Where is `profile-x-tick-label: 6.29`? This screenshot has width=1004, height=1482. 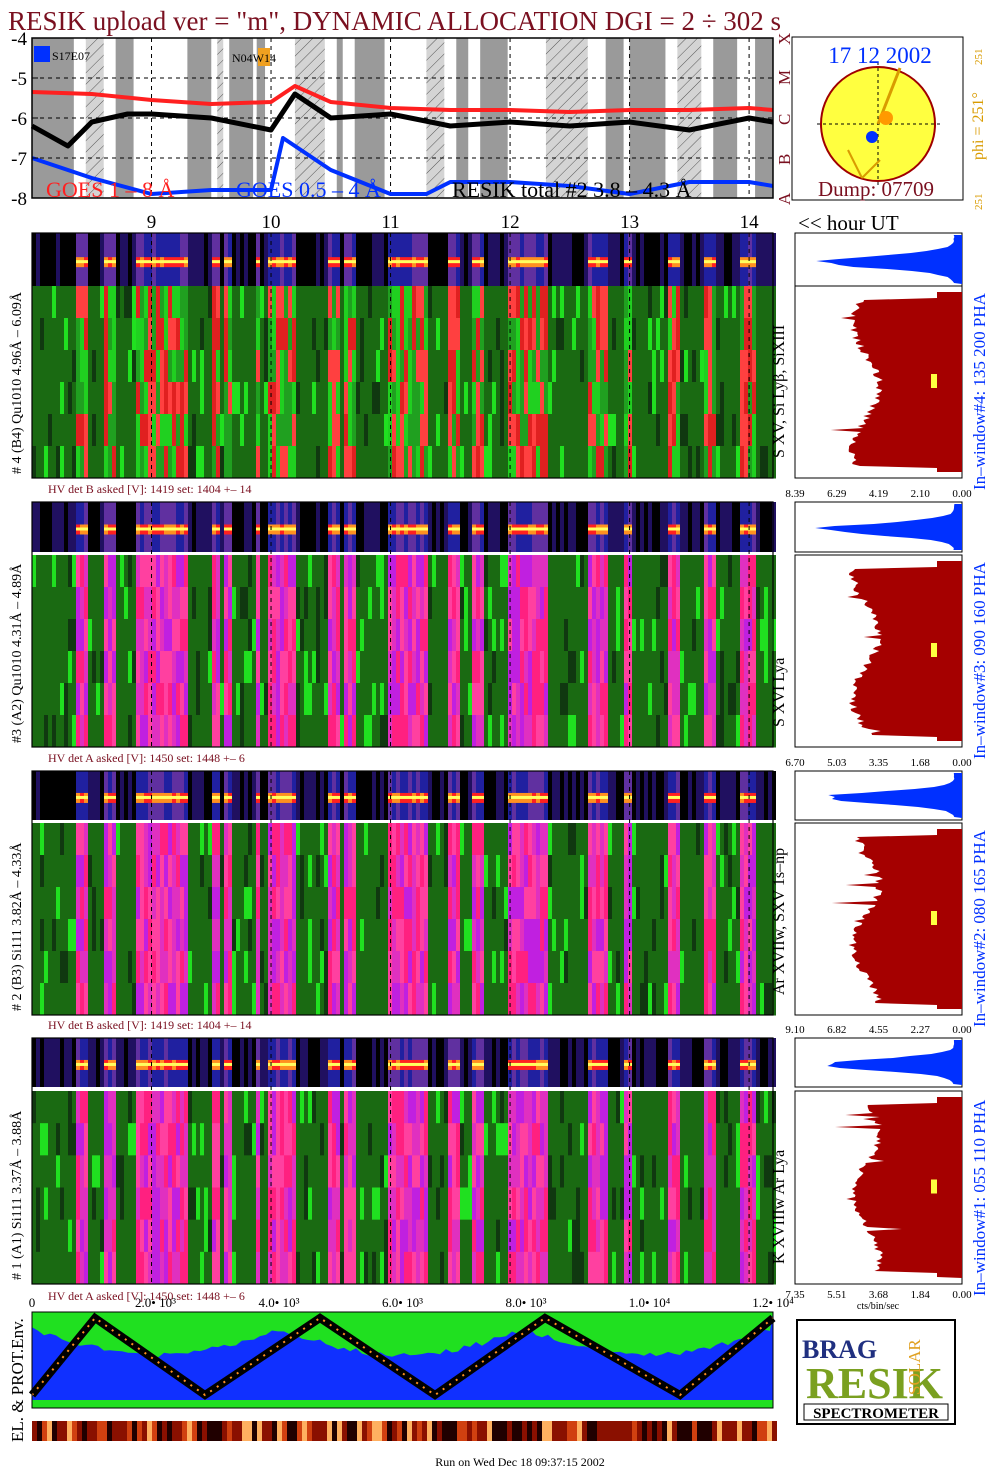 profile-x-tick-label: 6.29 is located at coordinates (837, 494).